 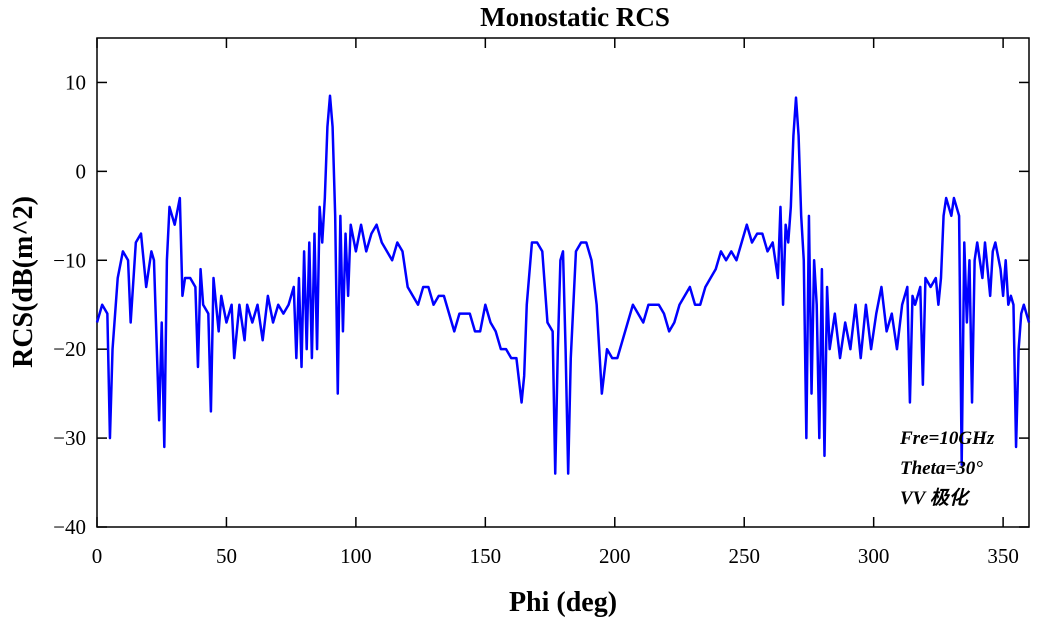 I want to click on x-tick-label: 0, so click(x=97, y=556).